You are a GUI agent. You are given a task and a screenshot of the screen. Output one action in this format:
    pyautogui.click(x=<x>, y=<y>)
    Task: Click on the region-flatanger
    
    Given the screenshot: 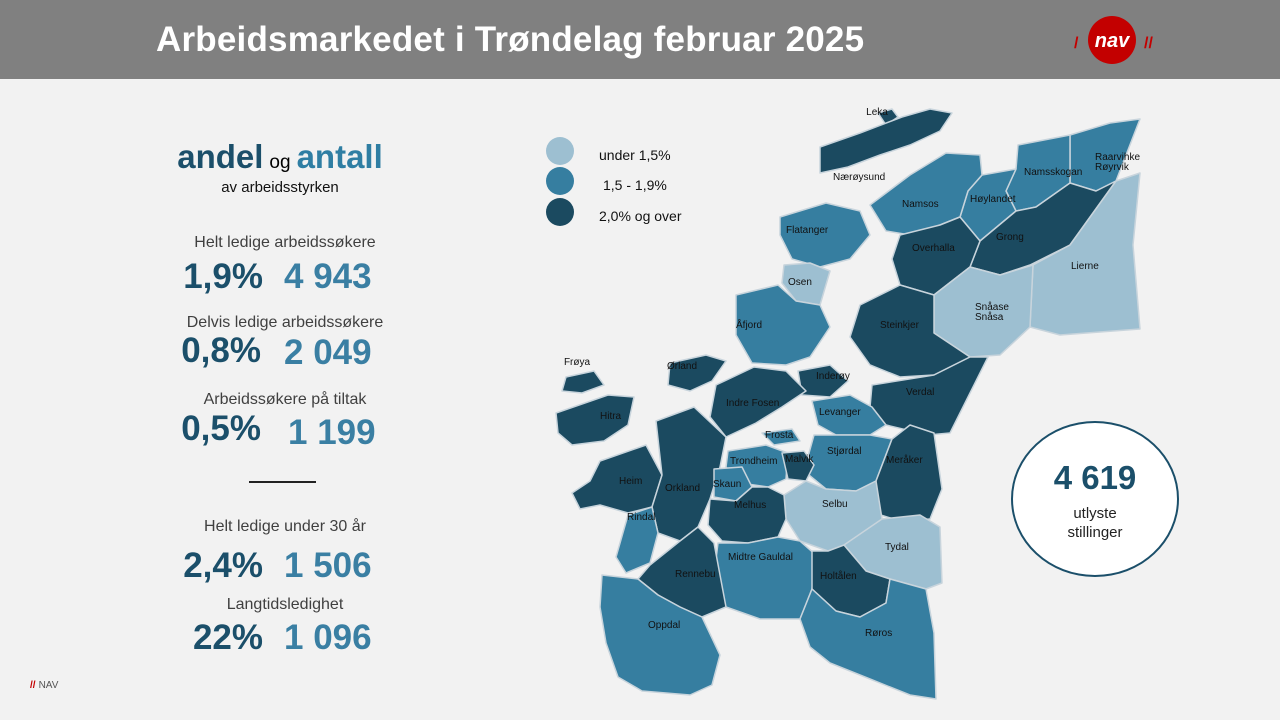 What is the action you would take?
    pyautogui.click(x=825, y=235)
    